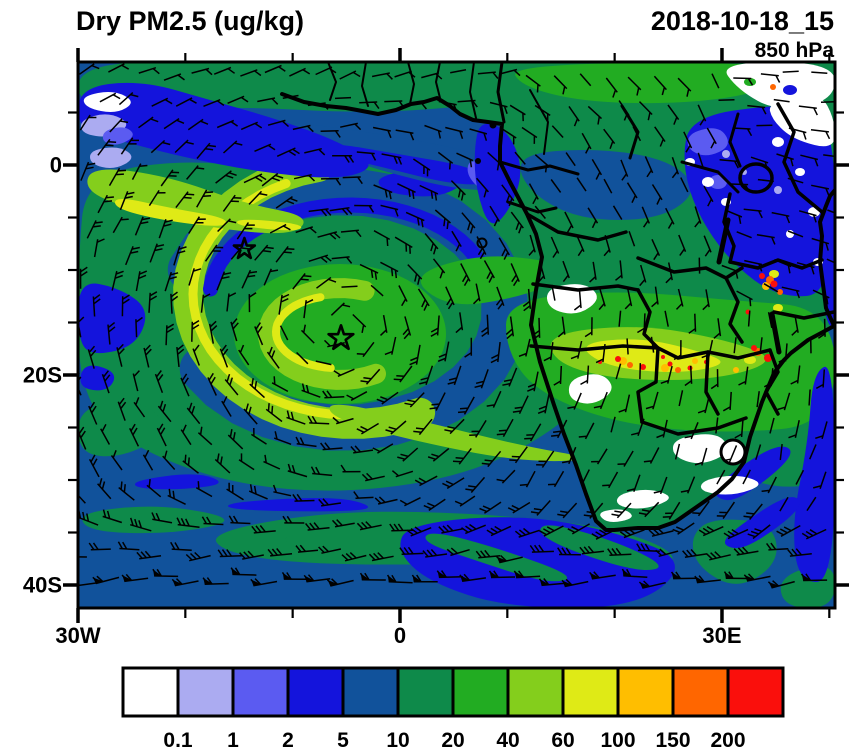 The height and width of the screenshot is (750, 850). What do you see at coordinates (790, 90) in the screenshot?
I see `pm25-spot` at bounding box center [790, 90].